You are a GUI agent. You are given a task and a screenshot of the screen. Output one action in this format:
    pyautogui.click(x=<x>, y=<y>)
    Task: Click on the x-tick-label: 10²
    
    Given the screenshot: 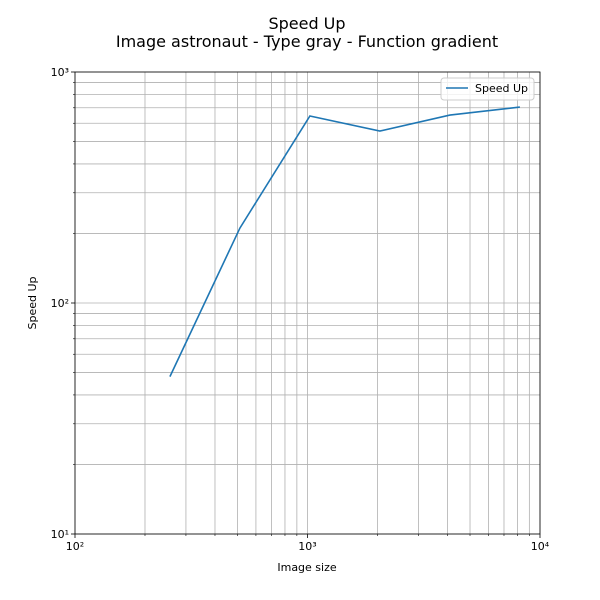 What is the action you would take?
    pyautogui.click(x=75, y=546)
    